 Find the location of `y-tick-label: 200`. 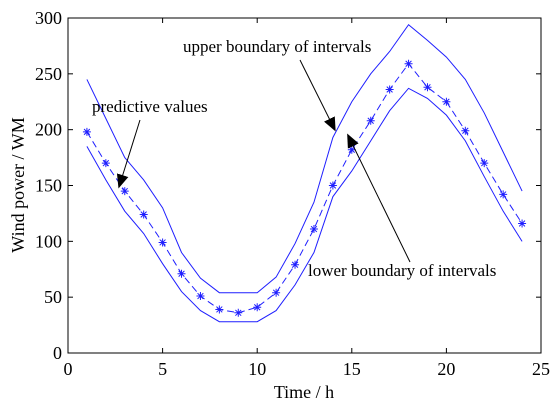

y-tick-label: 200 is located at coordinates (48, 130).